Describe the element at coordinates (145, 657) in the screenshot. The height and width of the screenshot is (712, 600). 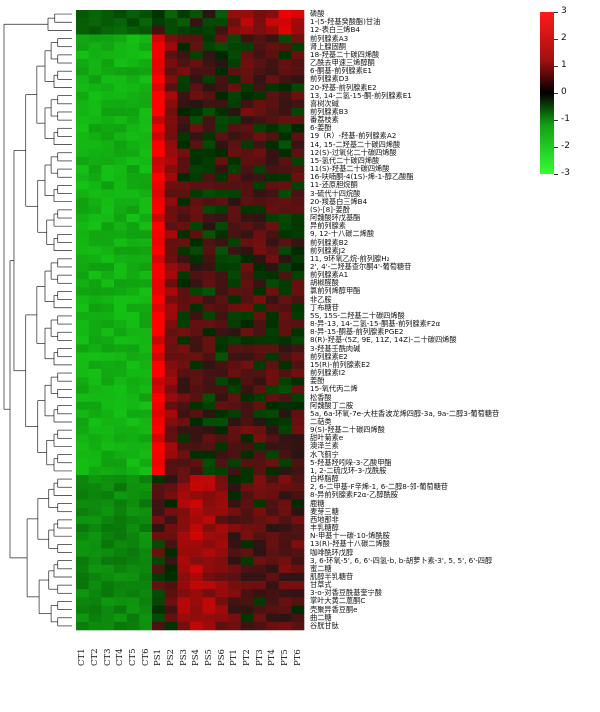
I see `column-label: CT6` at that location.